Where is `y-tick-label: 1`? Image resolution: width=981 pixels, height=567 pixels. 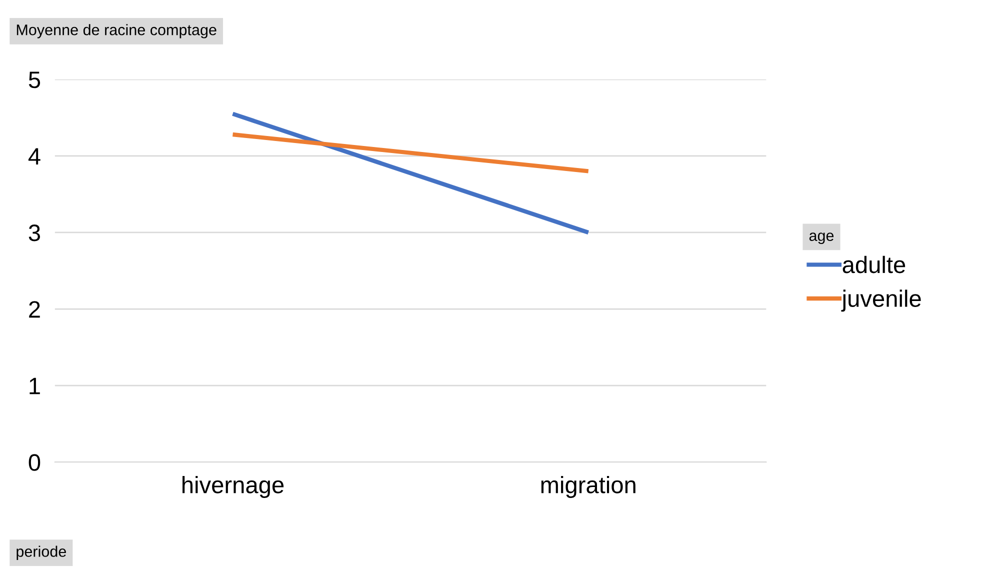
y-tick-label: 1 is located at coordinates (35, 386).